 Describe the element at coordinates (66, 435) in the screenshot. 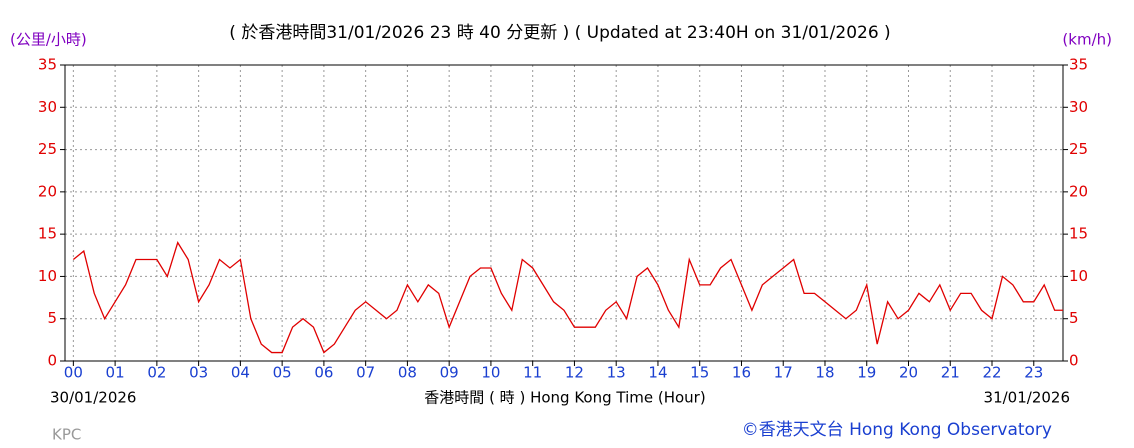

I see `station-code: KPC` at that location.